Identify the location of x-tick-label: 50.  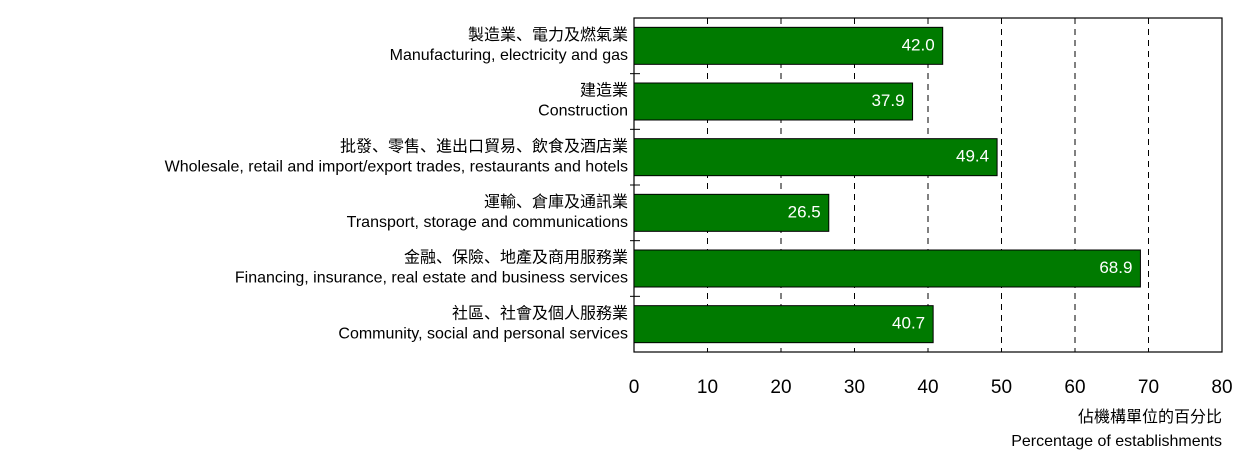
(1001, 387).